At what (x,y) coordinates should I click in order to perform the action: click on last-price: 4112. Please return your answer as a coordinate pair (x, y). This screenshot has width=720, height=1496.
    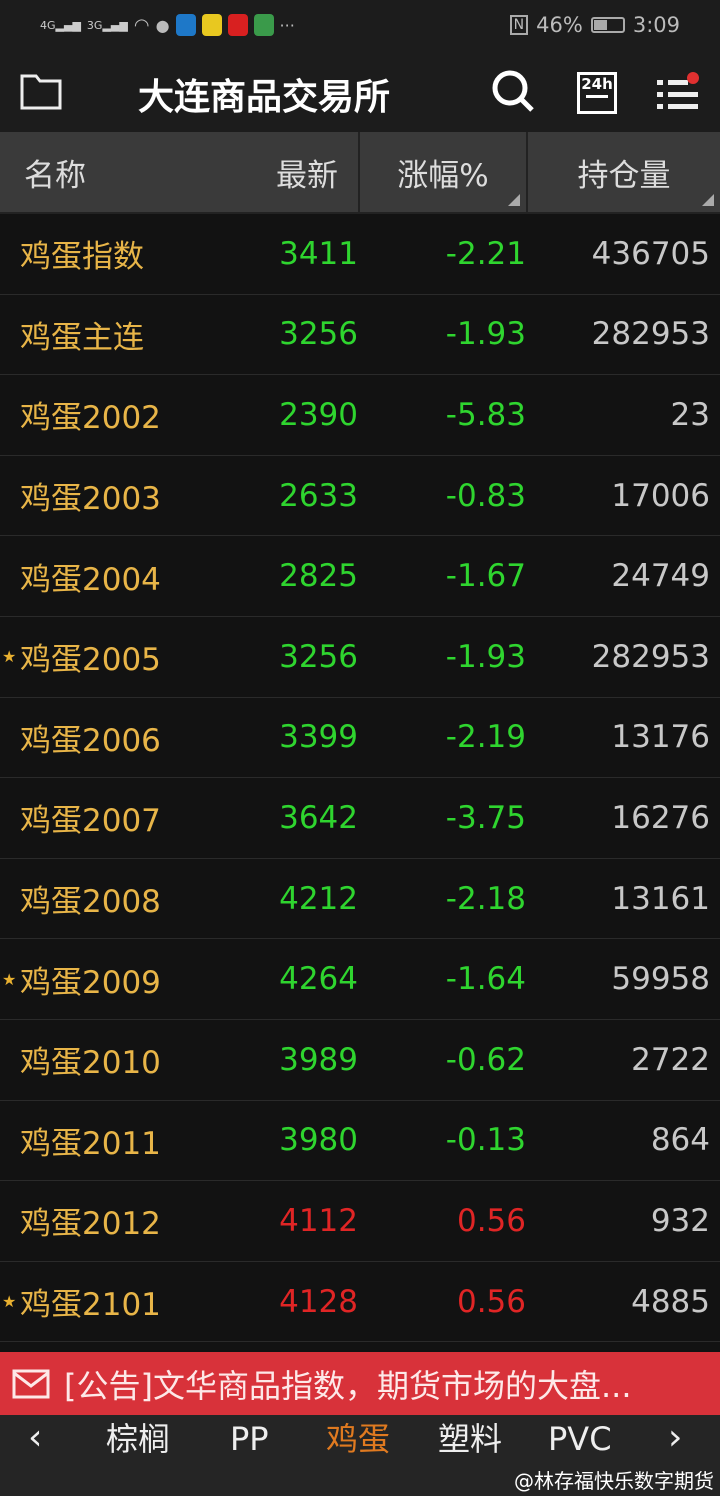
    Looking at the image, I should click on (318, 1220).